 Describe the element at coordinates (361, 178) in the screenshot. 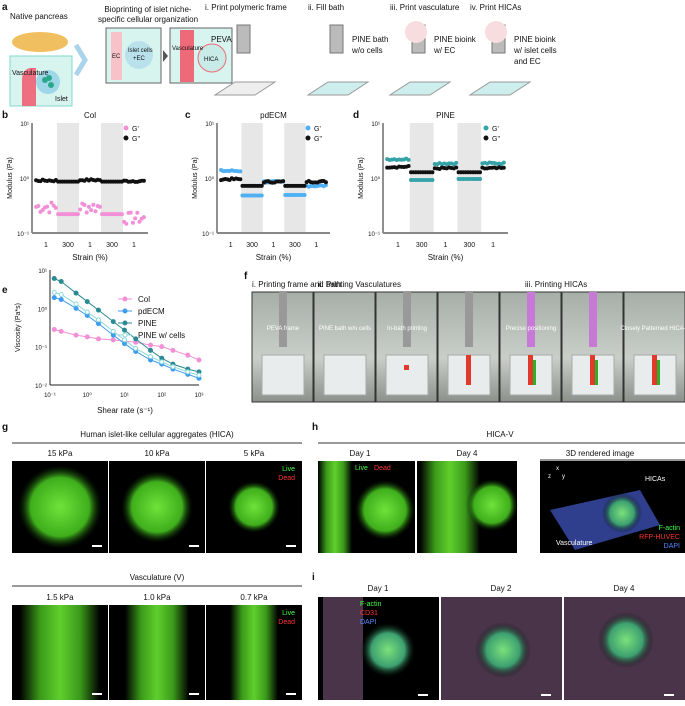

I see `y-axis-label: Modulus (Pa)` at that location.